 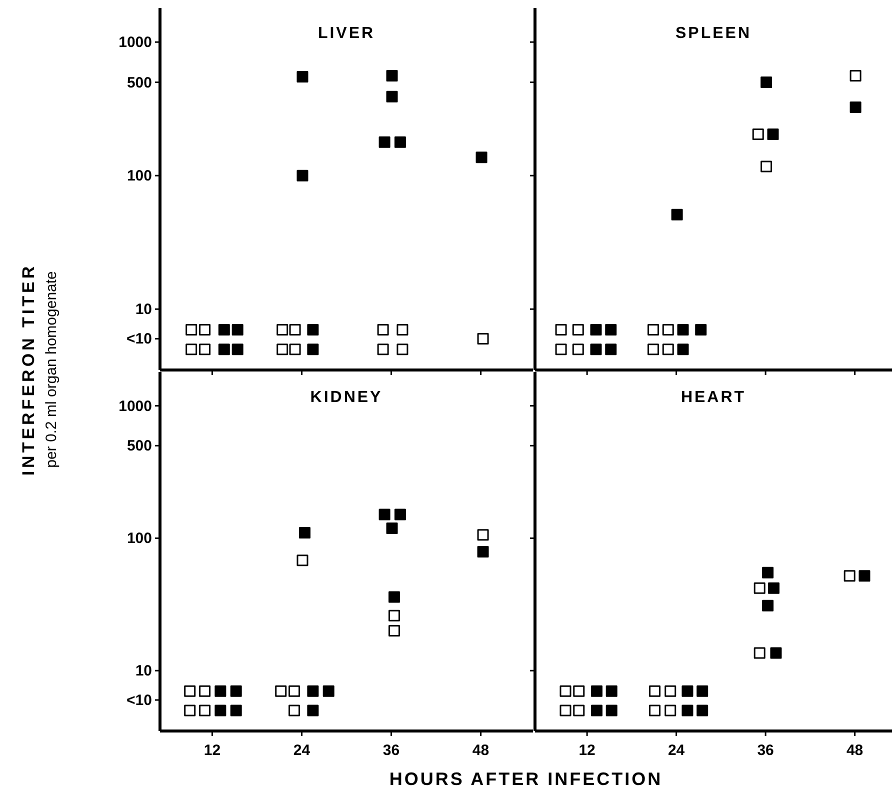 I want to click on x-tick-label: 48, so click(x=855, y=750).